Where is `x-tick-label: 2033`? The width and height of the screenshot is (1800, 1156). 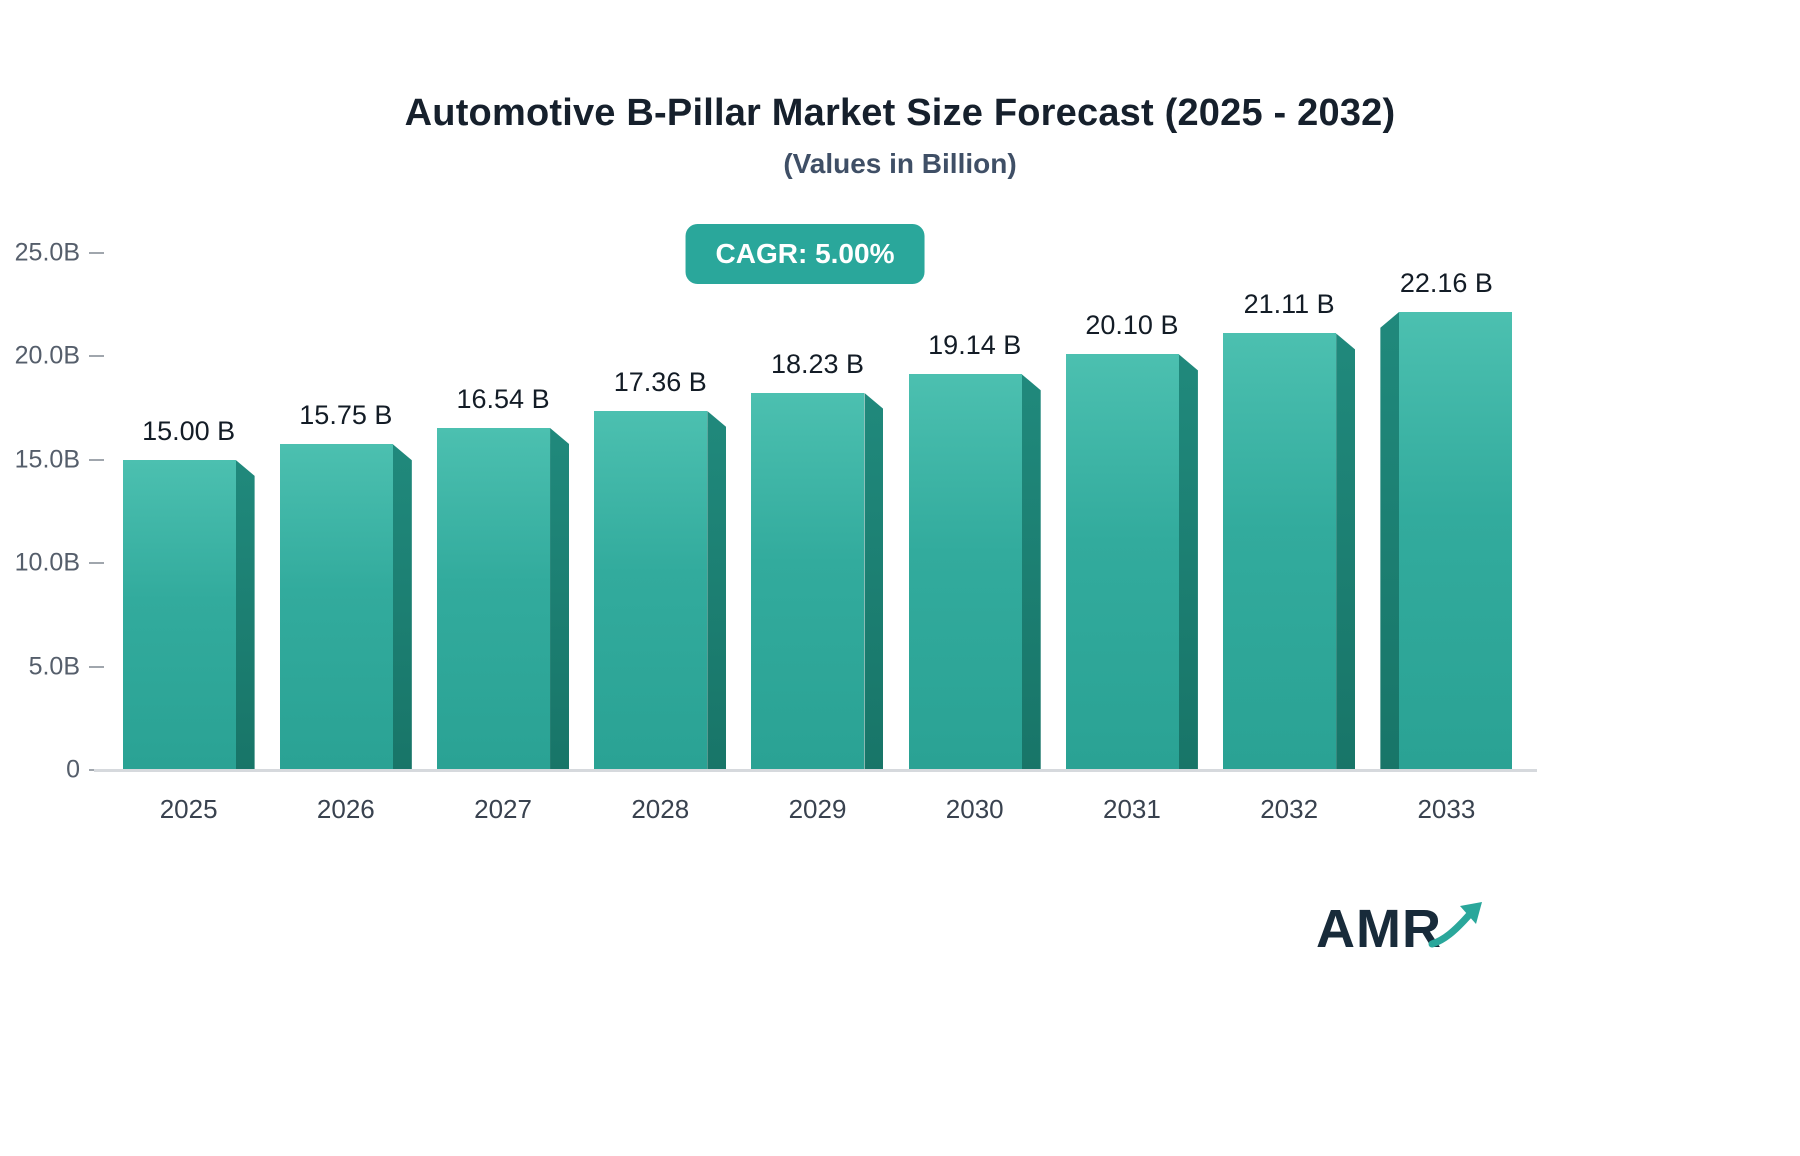 x-tick-label: 2033 is located at coordinates (1446, 809).